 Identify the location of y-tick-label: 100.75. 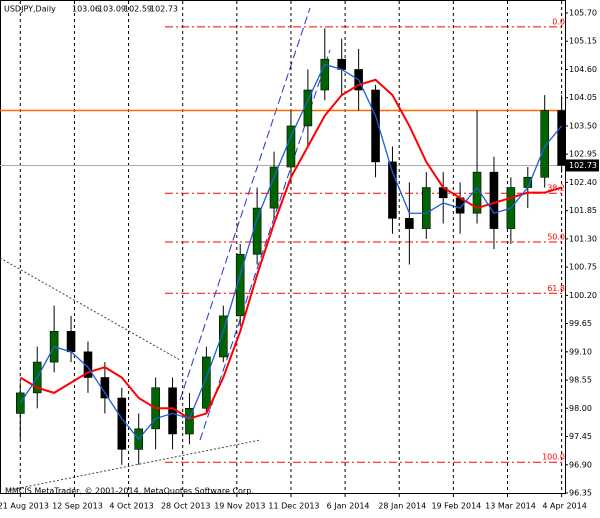
(583, 267).